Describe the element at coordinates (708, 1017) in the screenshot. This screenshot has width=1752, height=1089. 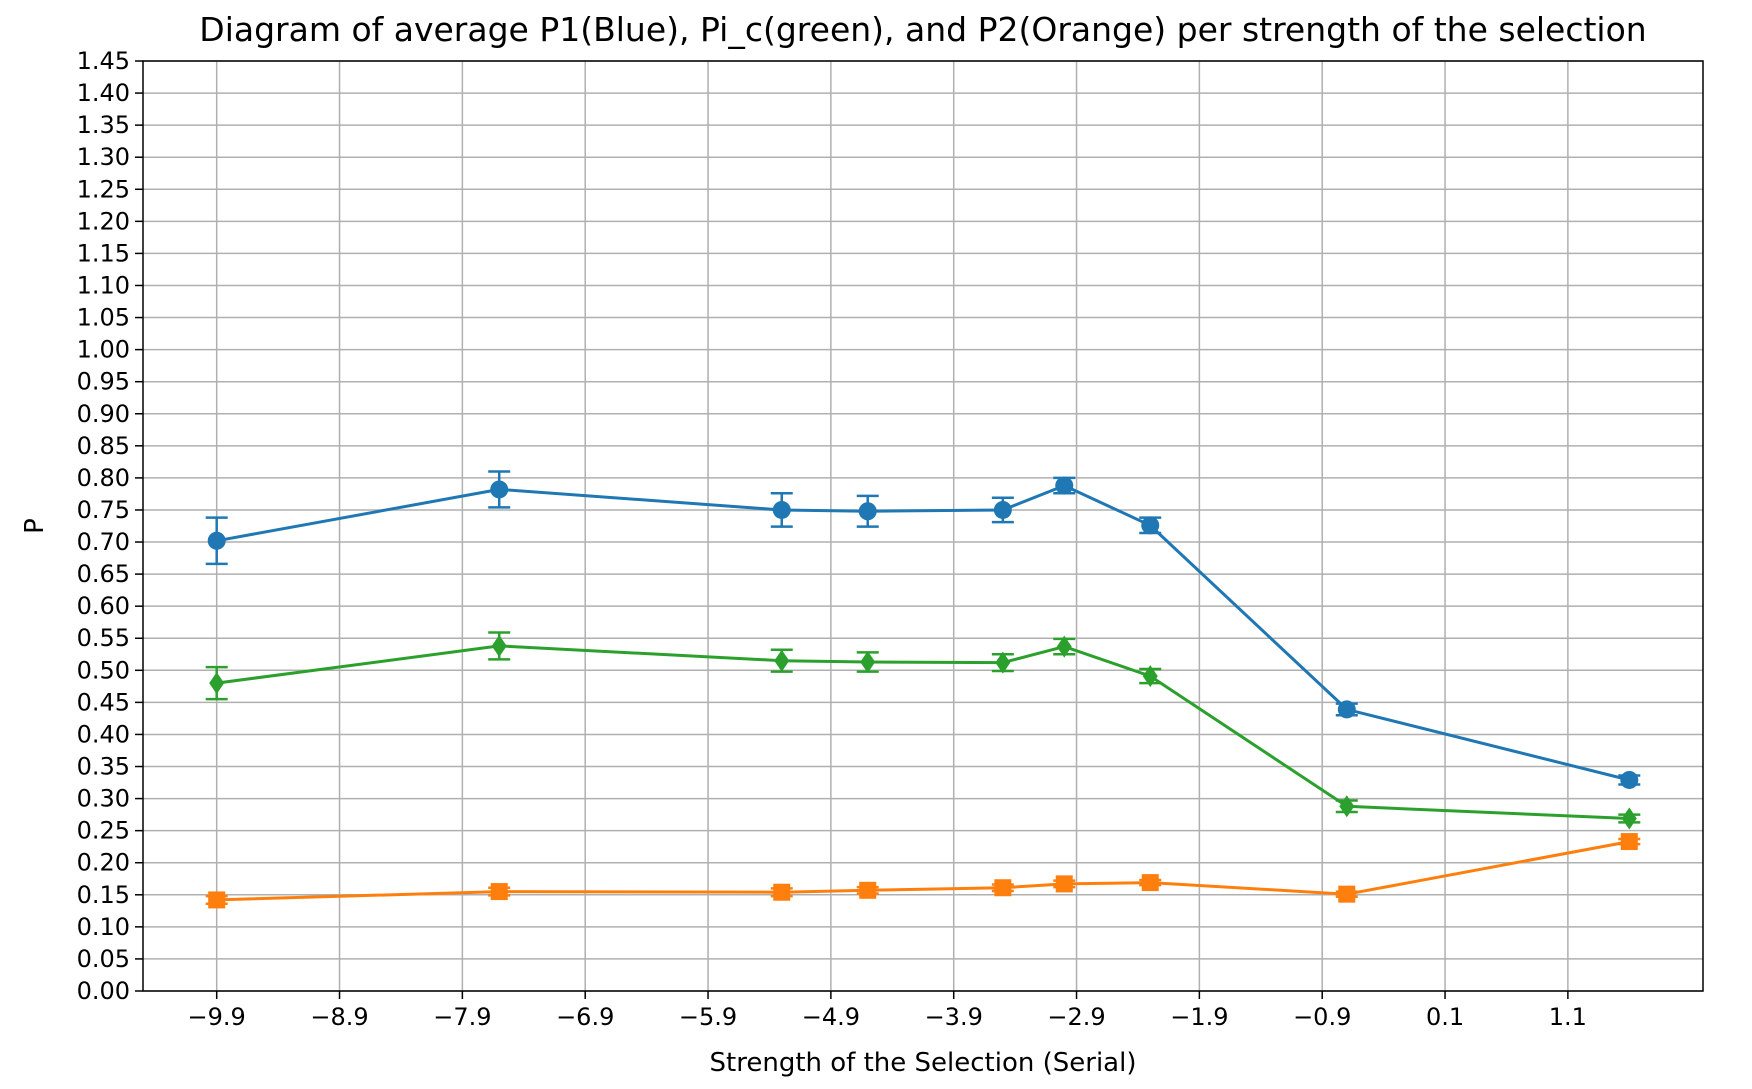
I see `x-tick-label: −5.9` at that location.